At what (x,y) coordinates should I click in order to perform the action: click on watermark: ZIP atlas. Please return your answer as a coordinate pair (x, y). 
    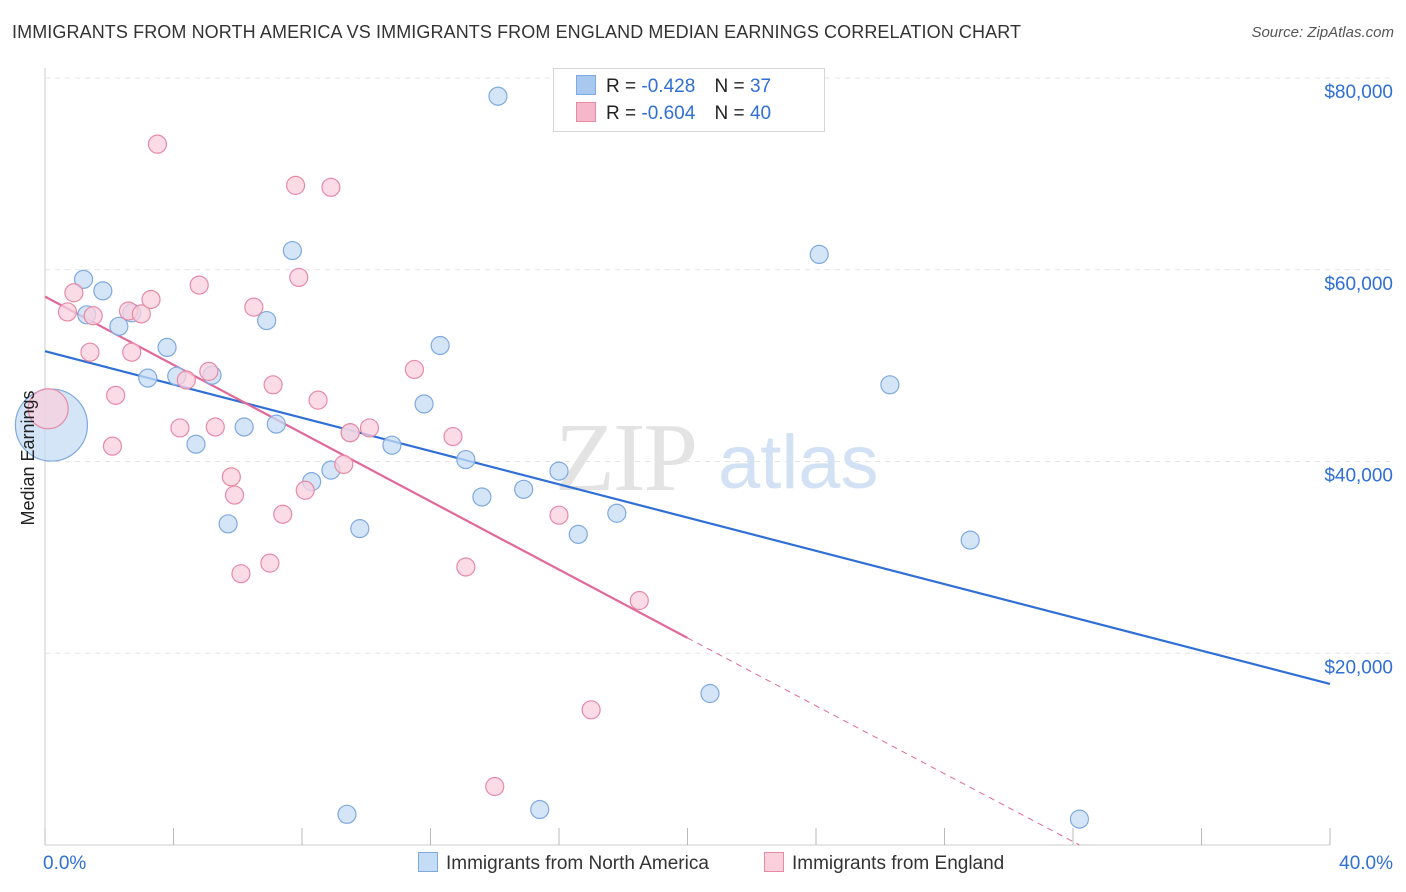
    Looking at the image, I should click on (717, 458).